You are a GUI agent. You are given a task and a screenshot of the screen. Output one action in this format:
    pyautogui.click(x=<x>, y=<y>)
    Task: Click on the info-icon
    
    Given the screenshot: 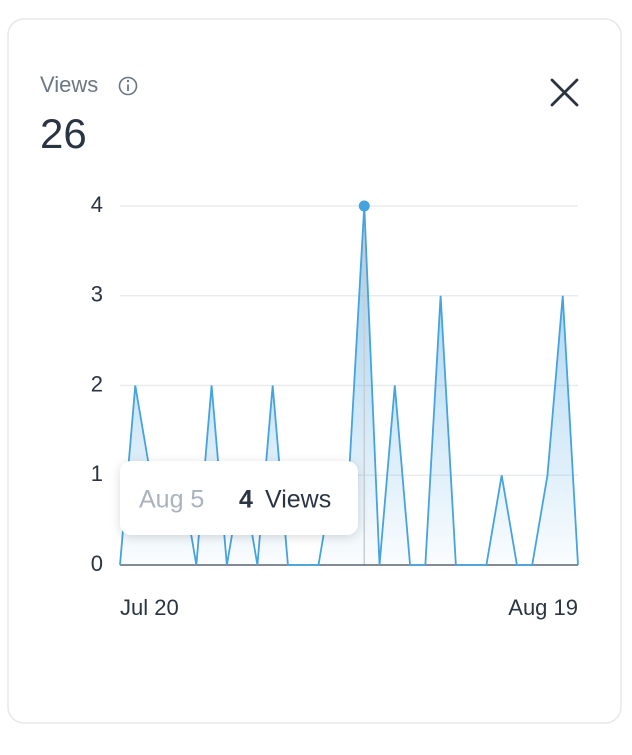 What is the action you would take?
    pyautogui.click(x=128, y=86)
    